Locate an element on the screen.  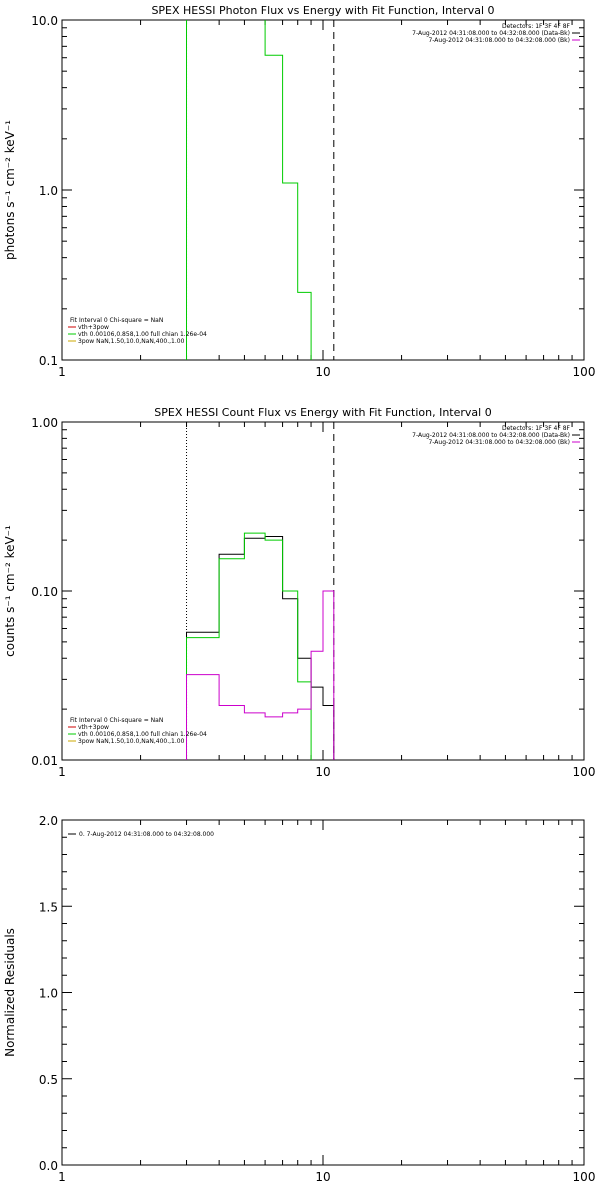
y-tick-label: 0.10 is located at coordinates (44, 592).